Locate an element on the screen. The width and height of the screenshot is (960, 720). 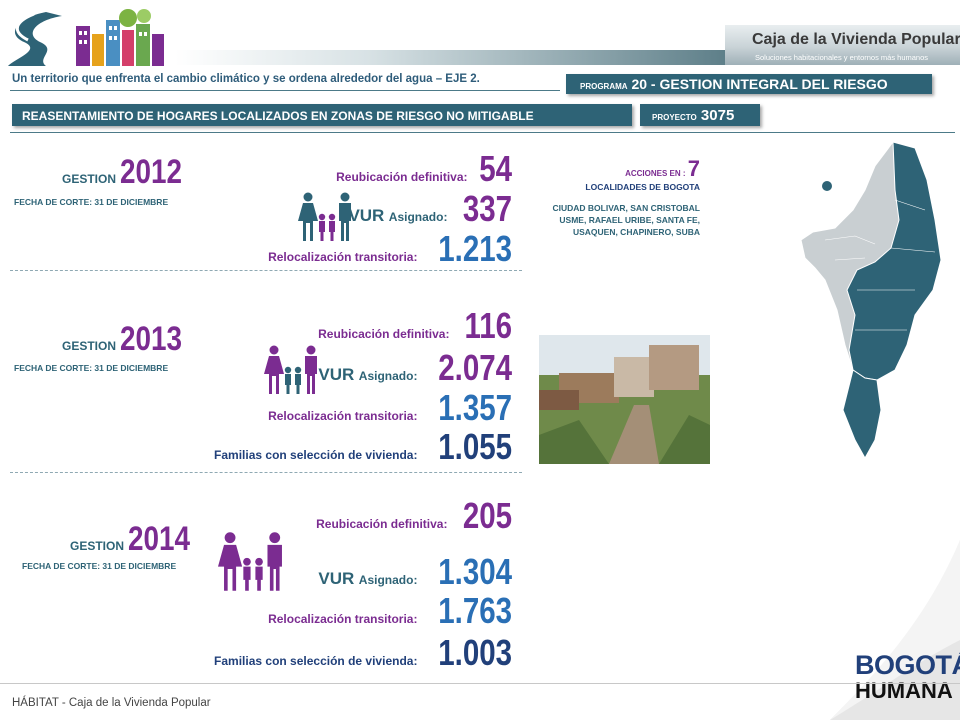
reubicacion-value: 205 is located at coordinates (487, 515).